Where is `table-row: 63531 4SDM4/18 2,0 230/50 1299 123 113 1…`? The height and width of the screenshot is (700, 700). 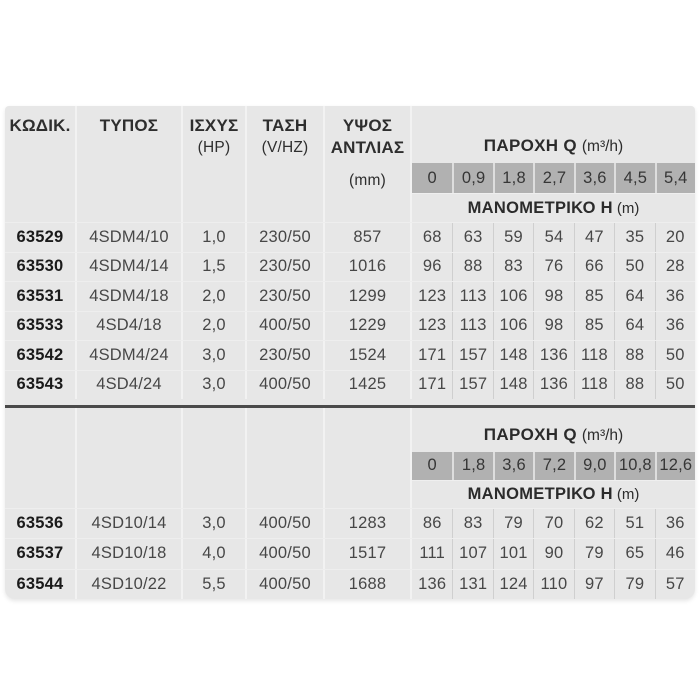
table-row: 63531 4SDM4/18 2,0 230/50 1299 123 113 1… is located at coordinates (350, 296).